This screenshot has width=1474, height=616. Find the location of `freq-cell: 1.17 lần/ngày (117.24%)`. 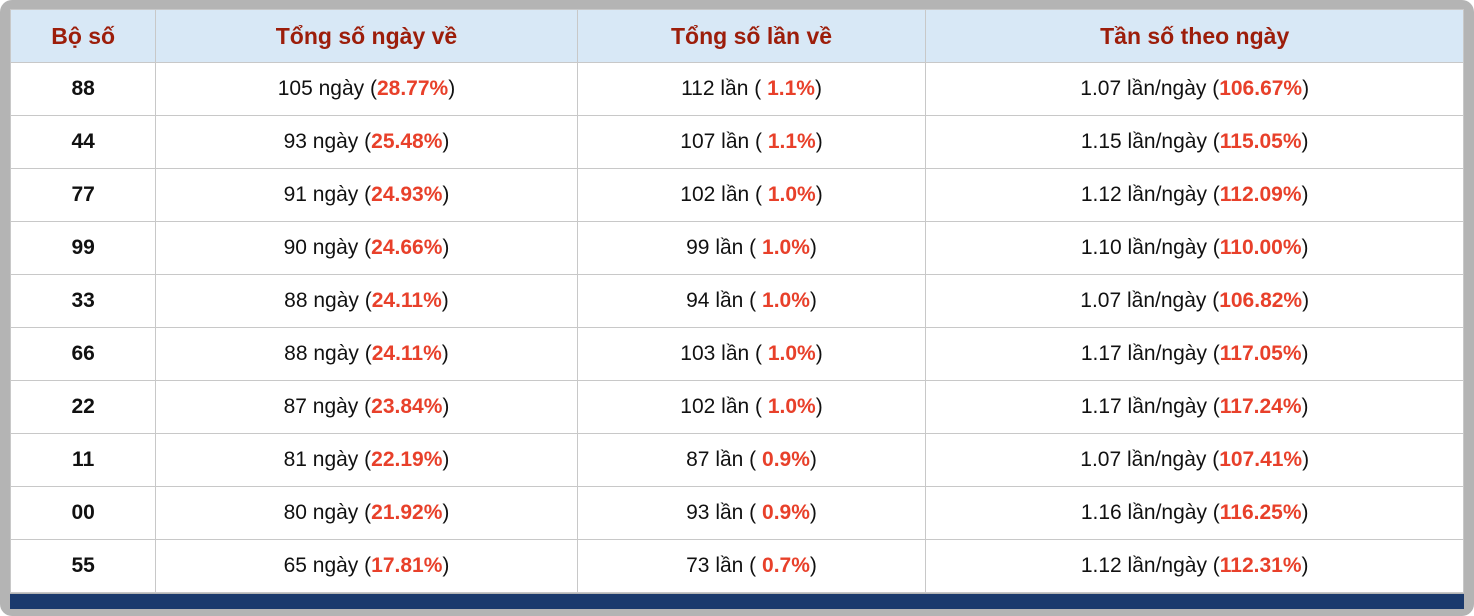

freq-cell: 1.17 lần/ngày (117.24%) is located at coordinates (1194, 407).